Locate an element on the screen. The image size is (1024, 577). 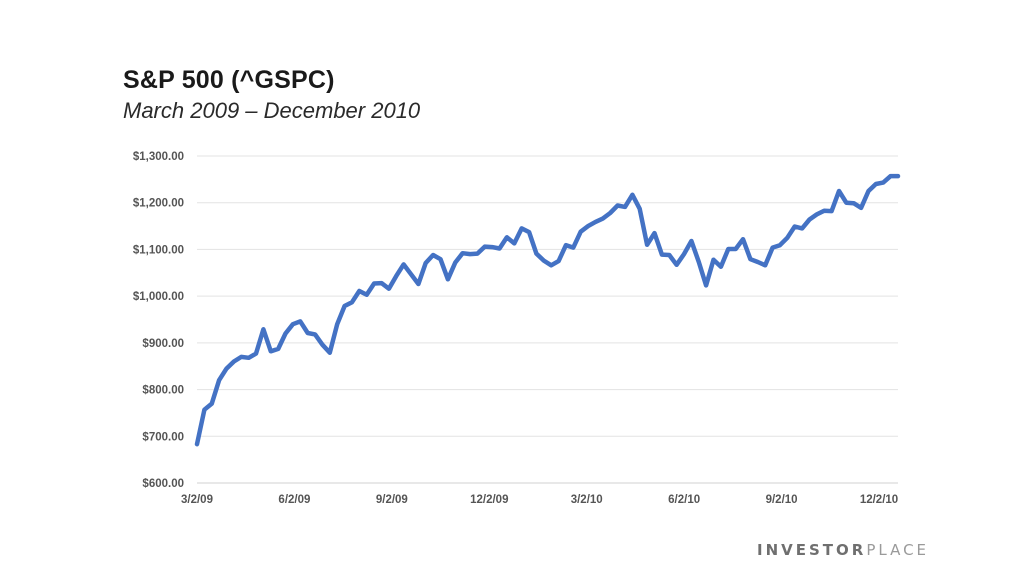
investorplace-logo: INVESTORPLACE is located at coordinates (843, 550).